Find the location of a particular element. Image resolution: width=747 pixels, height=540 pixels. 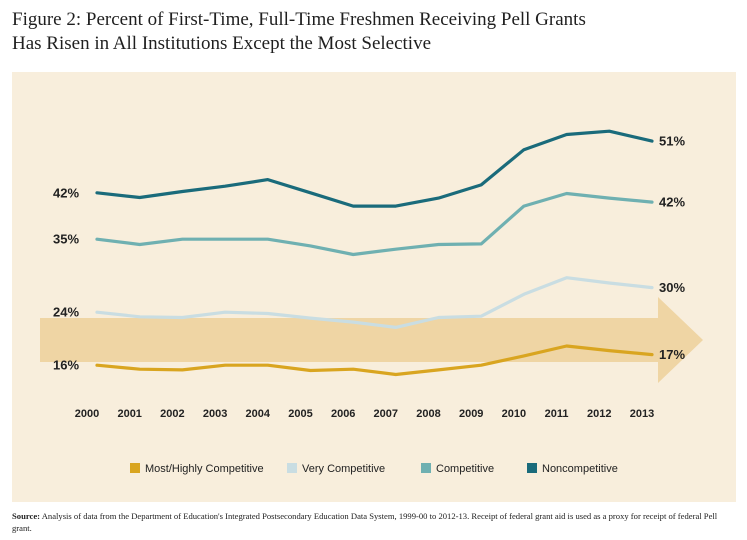

legend-label-competitive: Competitive is located at coordinates (465, 469).